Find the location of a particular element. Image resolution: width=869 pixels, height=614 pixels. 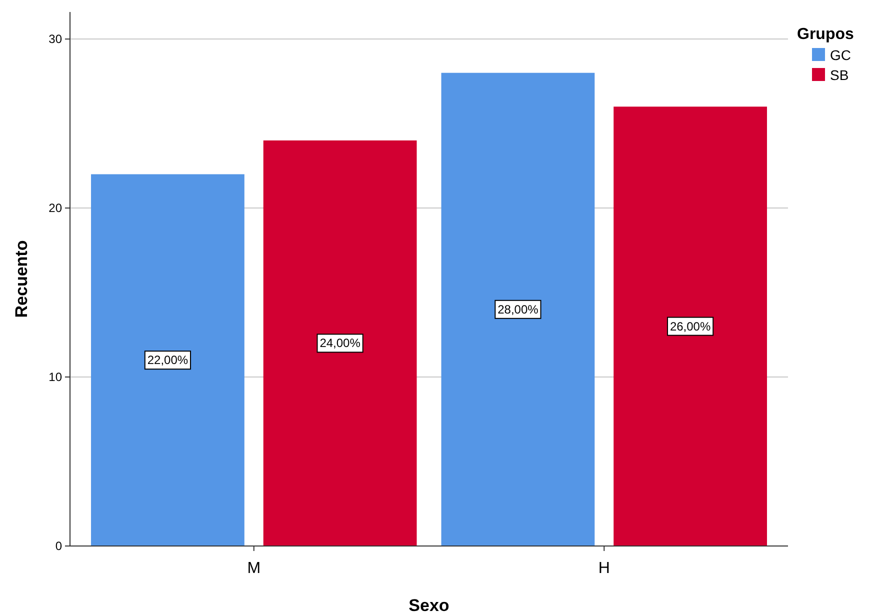

y-axis-title: Recuento is located at coordinates (21, 279).